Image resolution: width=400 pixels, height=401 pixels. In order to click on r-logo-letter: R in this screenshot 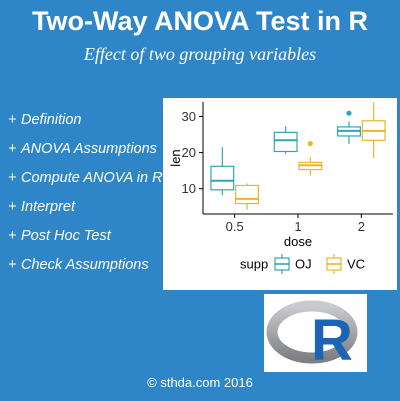, I will do `click(332, 340)`.